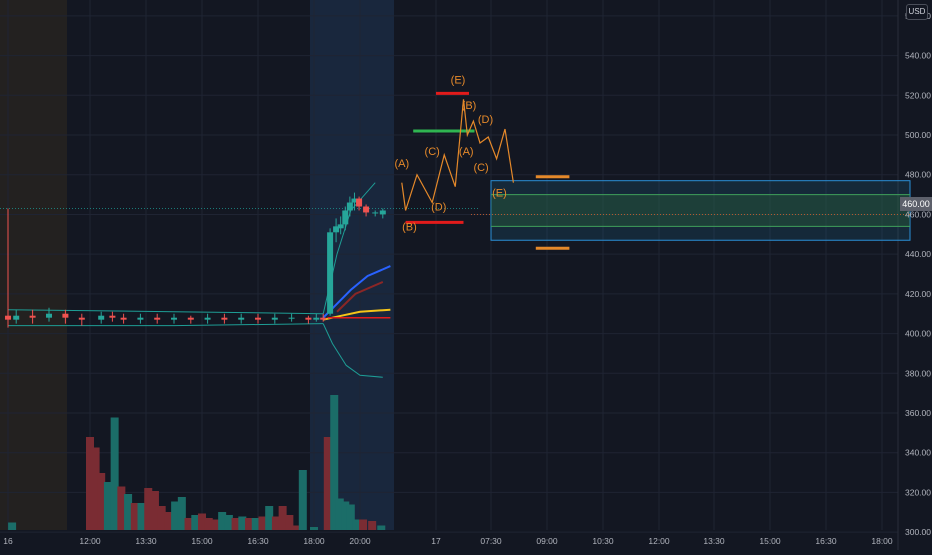 The width and height of the screenshot is (932, 555). Describe the element at coordinates (918, 532) in the screenshot. I see `y-tick-label: 300.00` at that location.